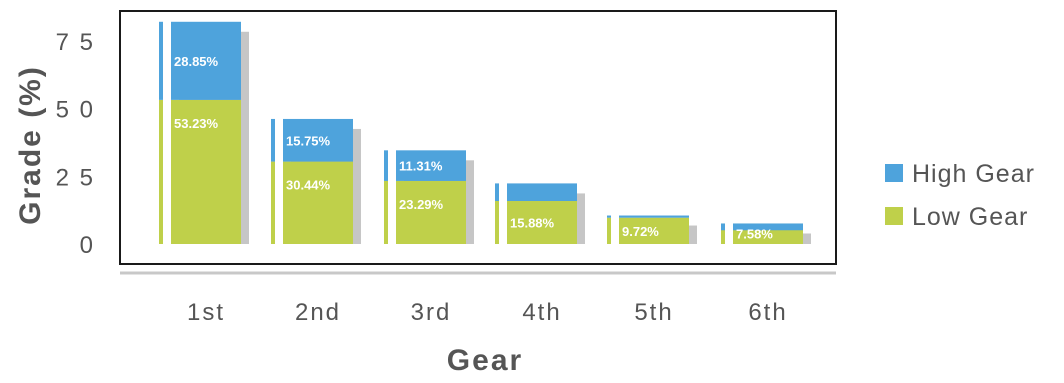 Image resolution: width=1064 pixels, height=383 pixels. I want to click on y-tick-label: 0, so click(87, 245).